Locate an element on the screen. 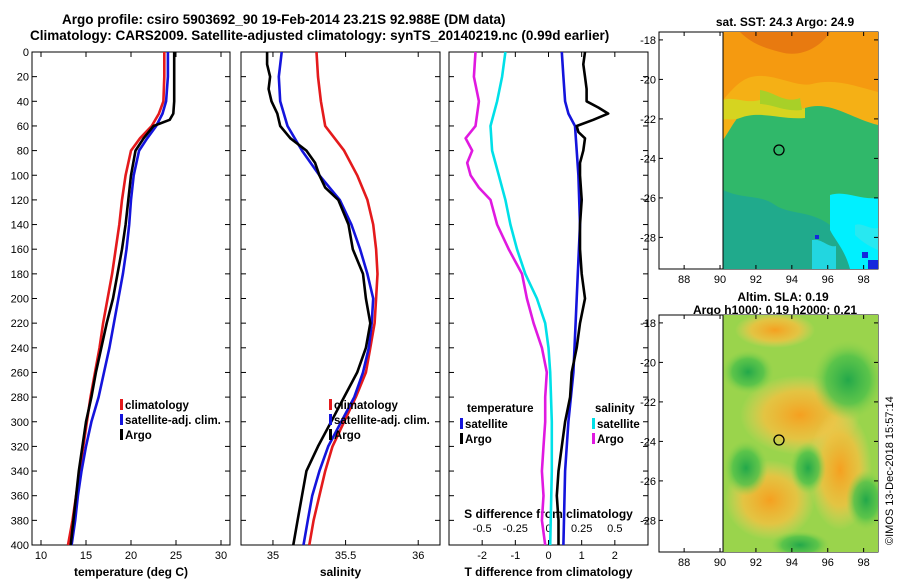 This screenshot has height=580, width=900. difference-s-tick-label: 0.25 is located at coordinates (581, 529).